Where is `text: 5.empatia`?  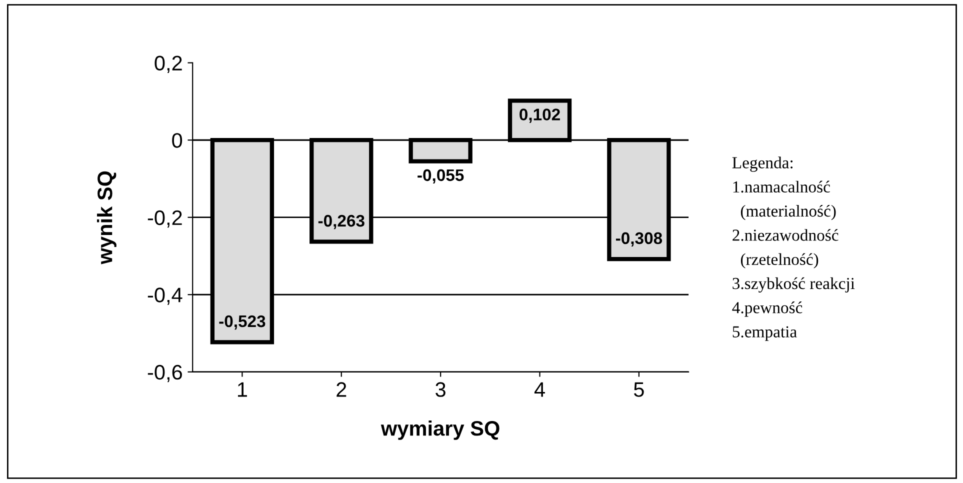 text: 5.empatia is located at coordinates (764, 333).